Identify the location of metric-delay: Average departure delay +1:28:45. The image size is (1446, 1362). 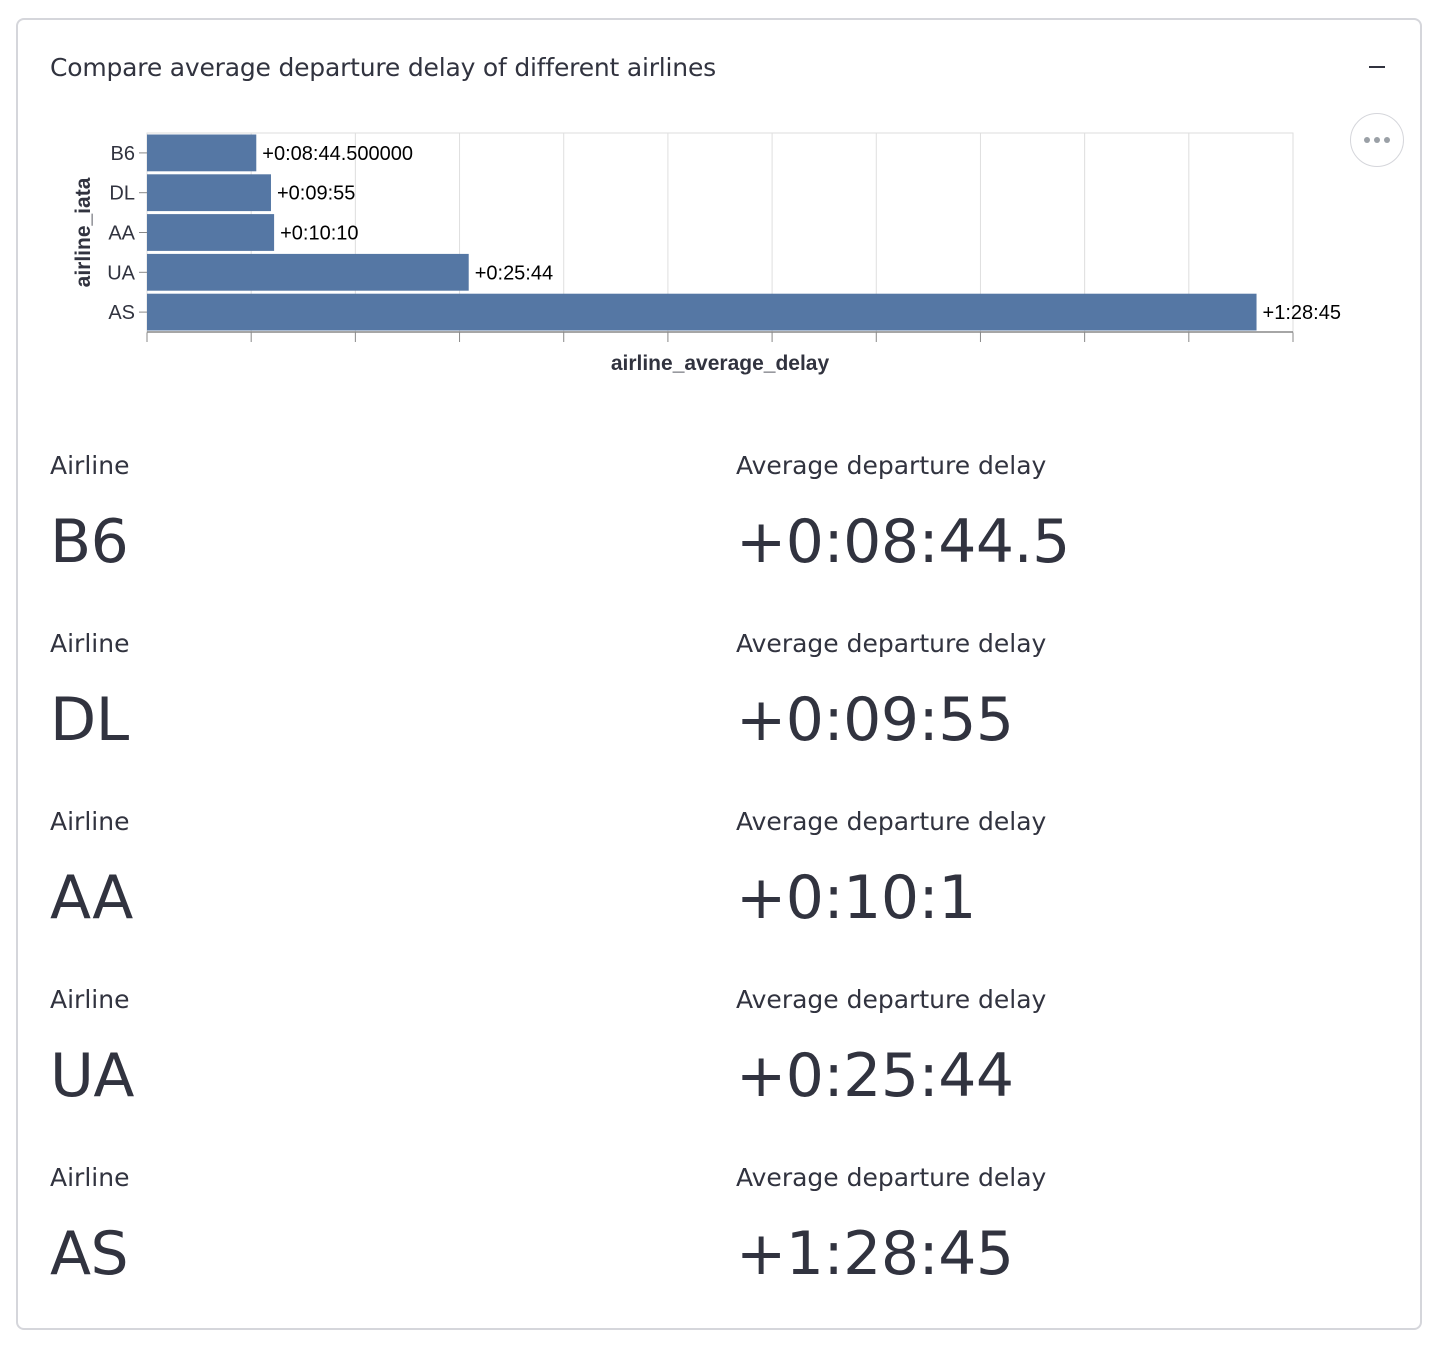
(1056, 1226).